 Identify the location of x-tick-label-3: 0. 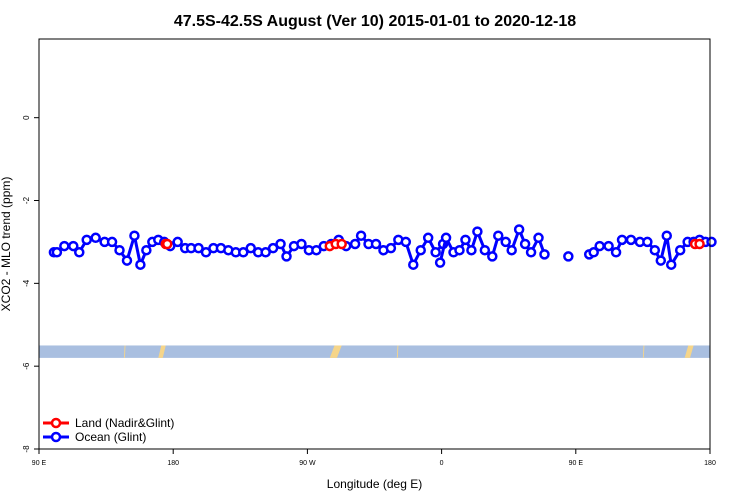
(442, 463).